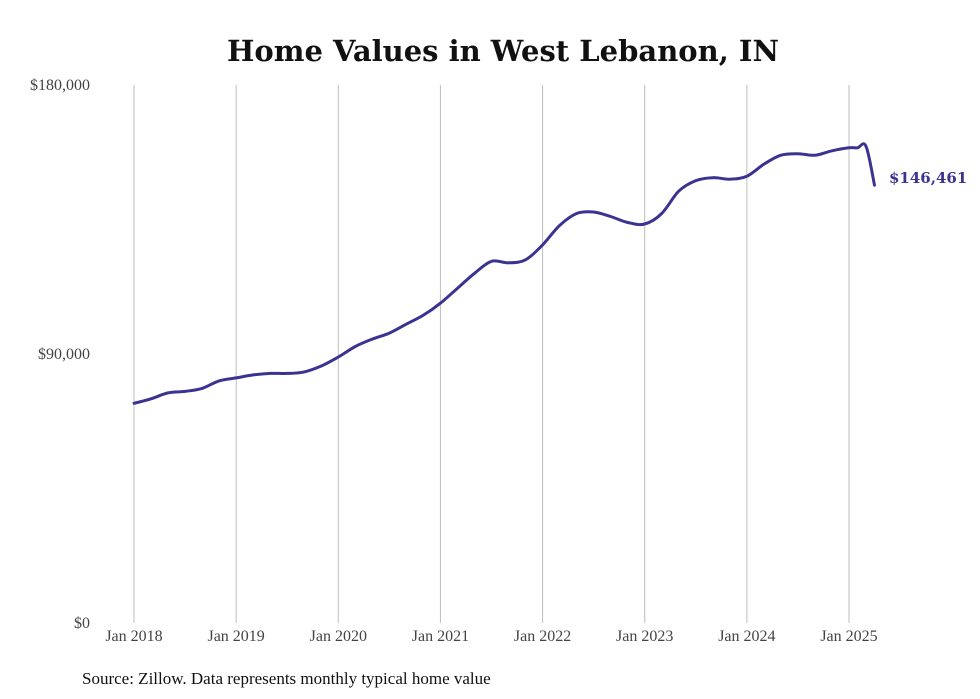 Image resolution: width=980 pixels, height=699 pixels. Describe the element at coordinates (82, 623) in the screenshot. I see `y-tick-label: $0` at that location.